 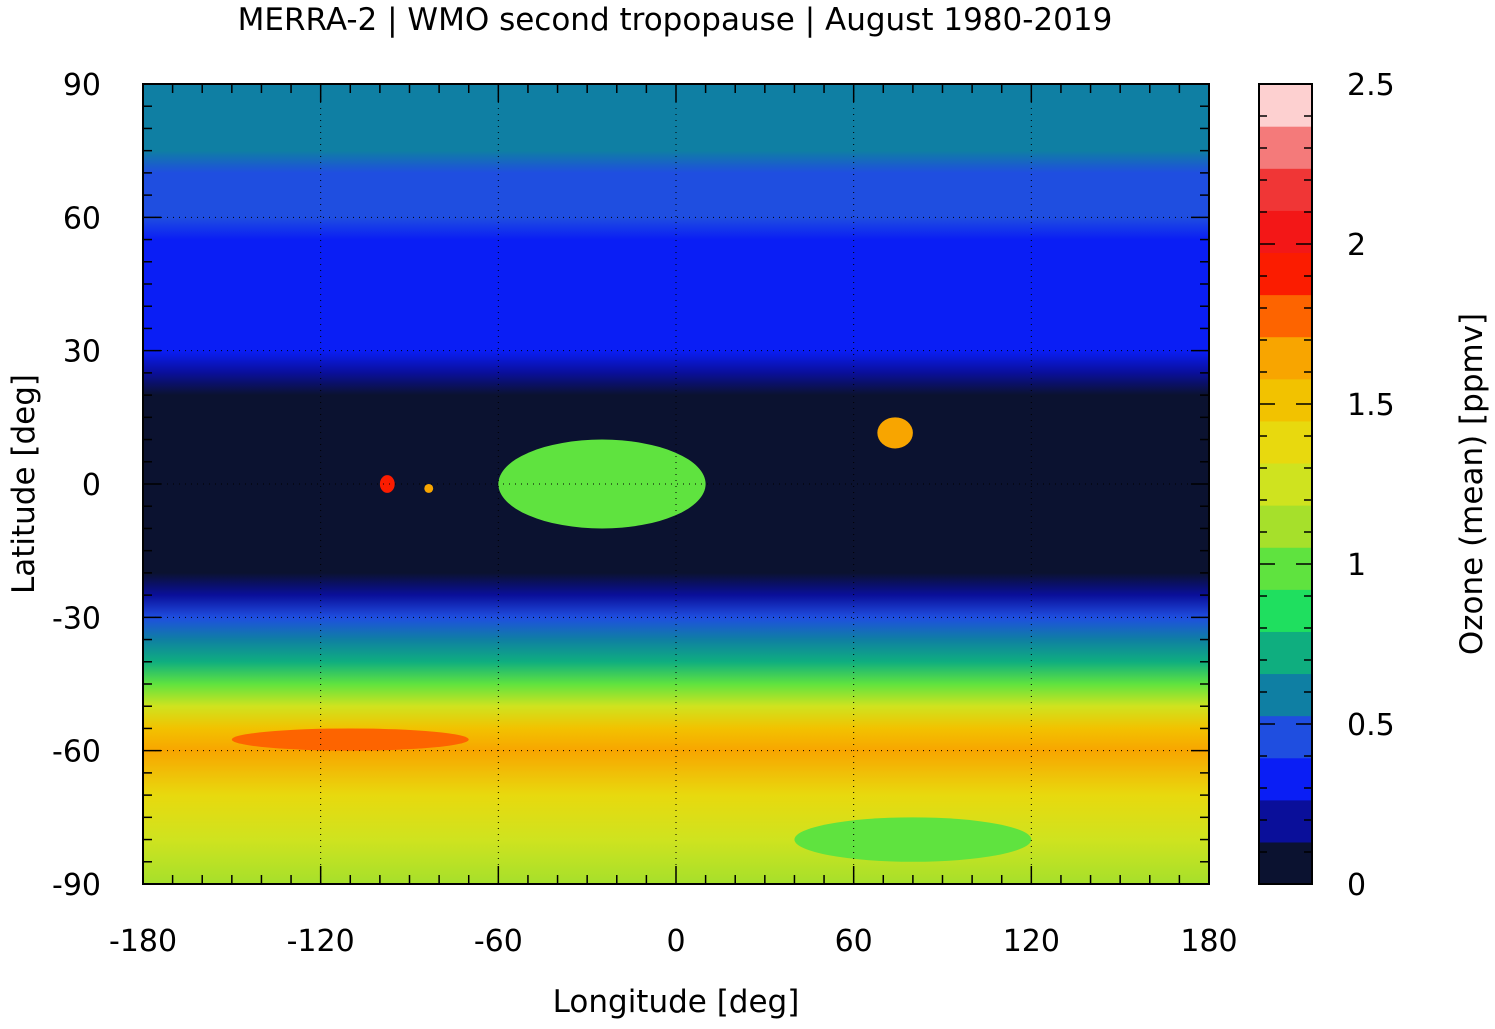 I want to click on colorbar-tick-label: 0.5, so click(x=1371, y=725).